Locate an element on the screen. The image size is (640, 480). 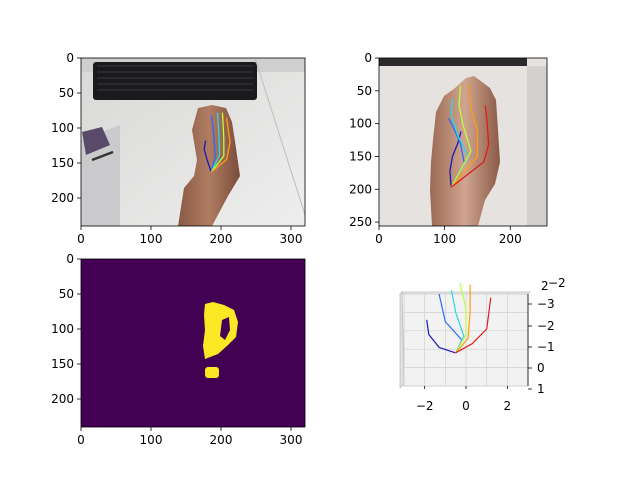
photo-full-image is located at coordinates (193, 142).